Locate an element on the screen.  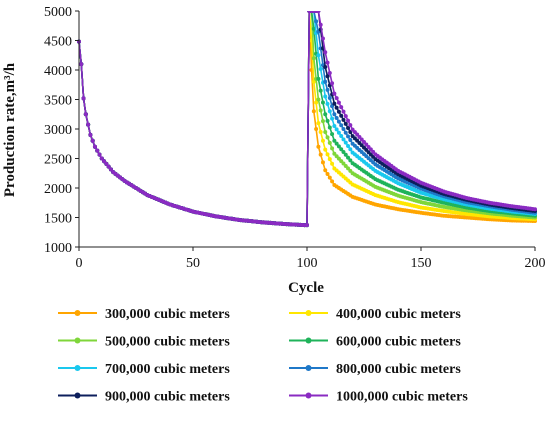
x-tick-label: 50 is located at coordinates (193, 263).